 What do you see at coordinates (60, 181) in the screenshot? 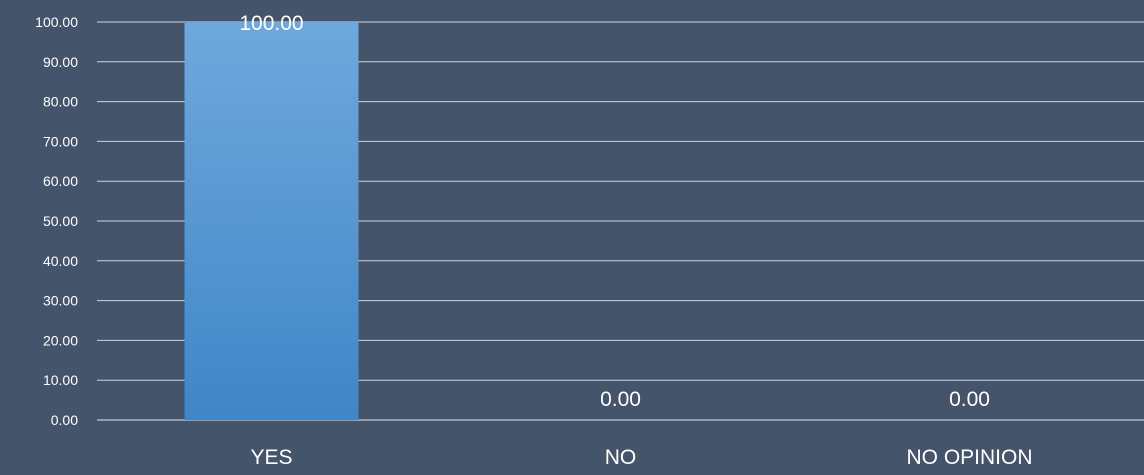
I see `y-tick-label: 60.00` at bounding box center [60, 181].